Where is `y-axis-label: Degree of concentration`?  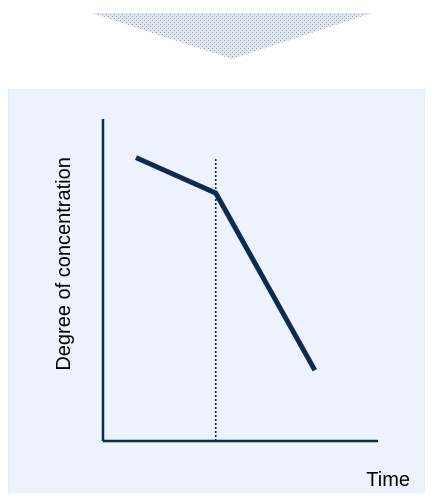
y-axis-label: Degree of concentration is located at coordinates (64, 263).